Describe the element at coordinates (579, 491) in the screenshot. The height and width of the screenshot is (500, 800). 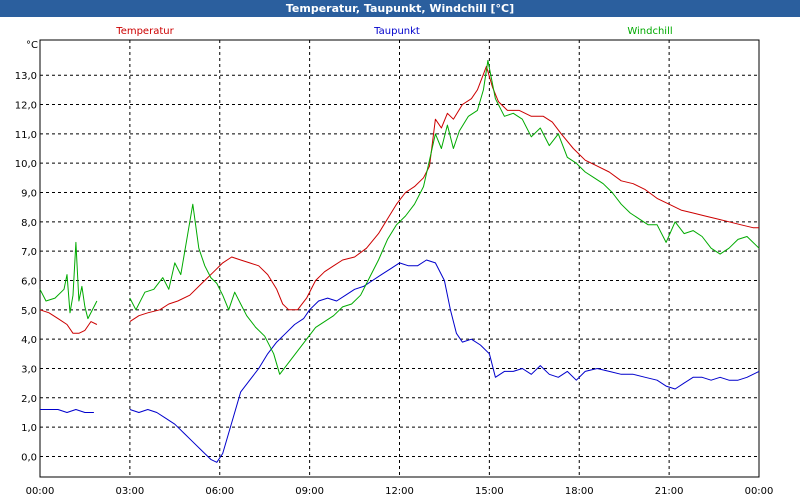
I see `x-tick-time: 18:00` at that location.